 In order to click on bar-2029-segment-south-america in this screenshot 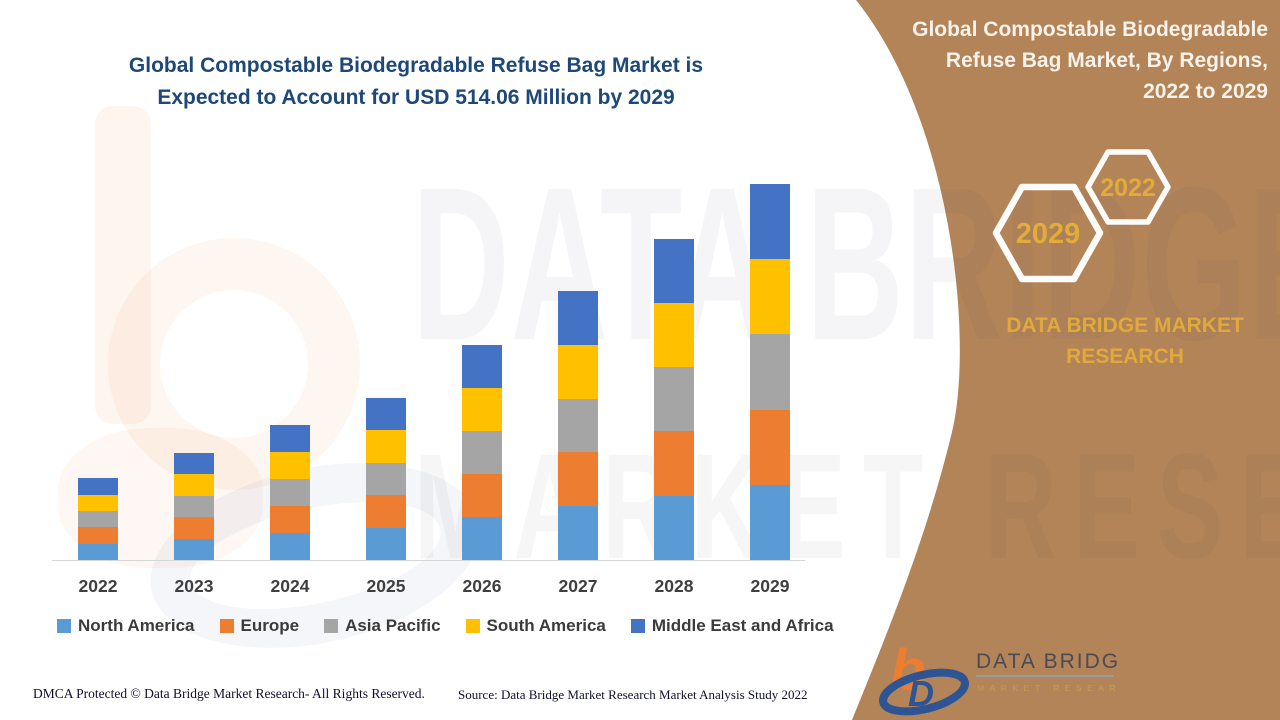, I will do `click(770, 297)`.